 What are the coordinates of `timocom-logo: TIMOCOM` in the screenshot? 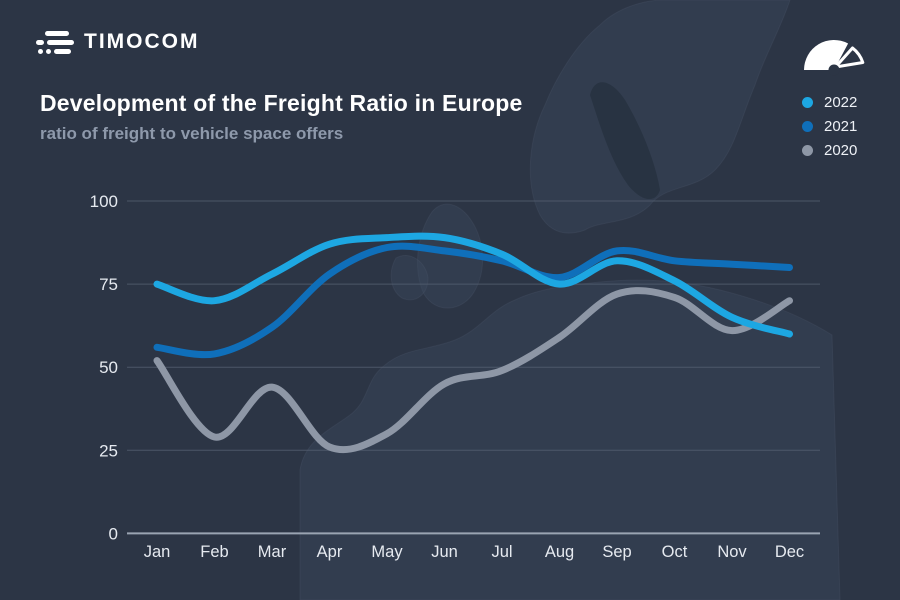 It's located at (117, 42).